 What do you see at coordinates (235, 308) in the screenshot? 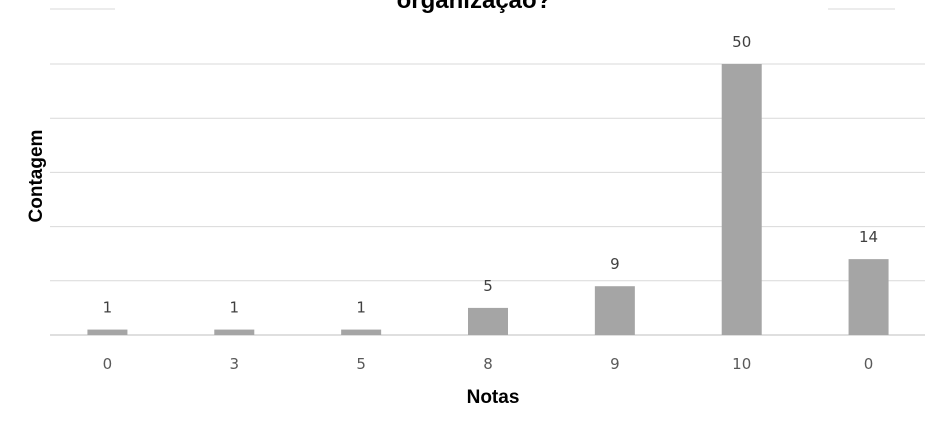
I see `data-label-1: 1` at bounding box center [235, 308].